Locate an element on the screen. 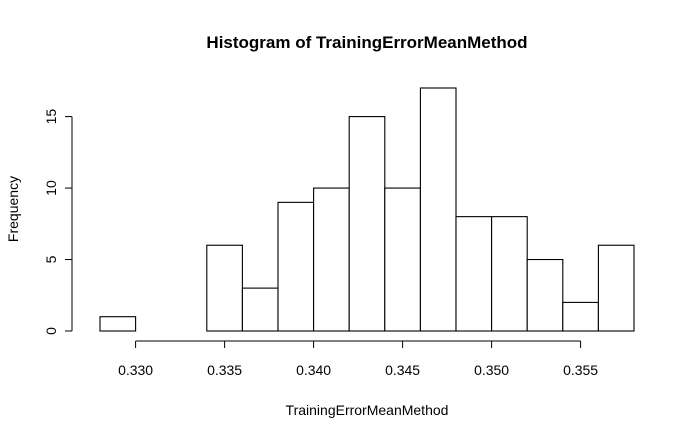  x-tick-label: 0.350 is located at coordinates (491, 370).